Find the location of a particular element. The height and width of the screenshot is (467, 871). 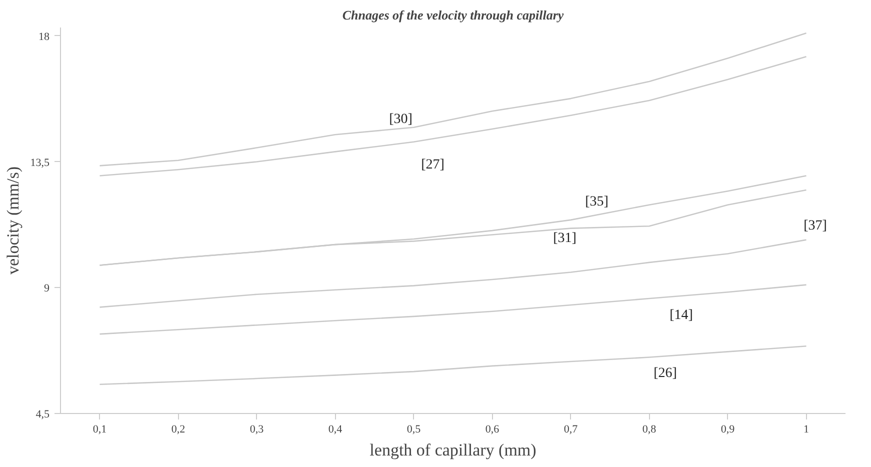

x-tick-label: 0,9 is located at coordinates (728, 430).